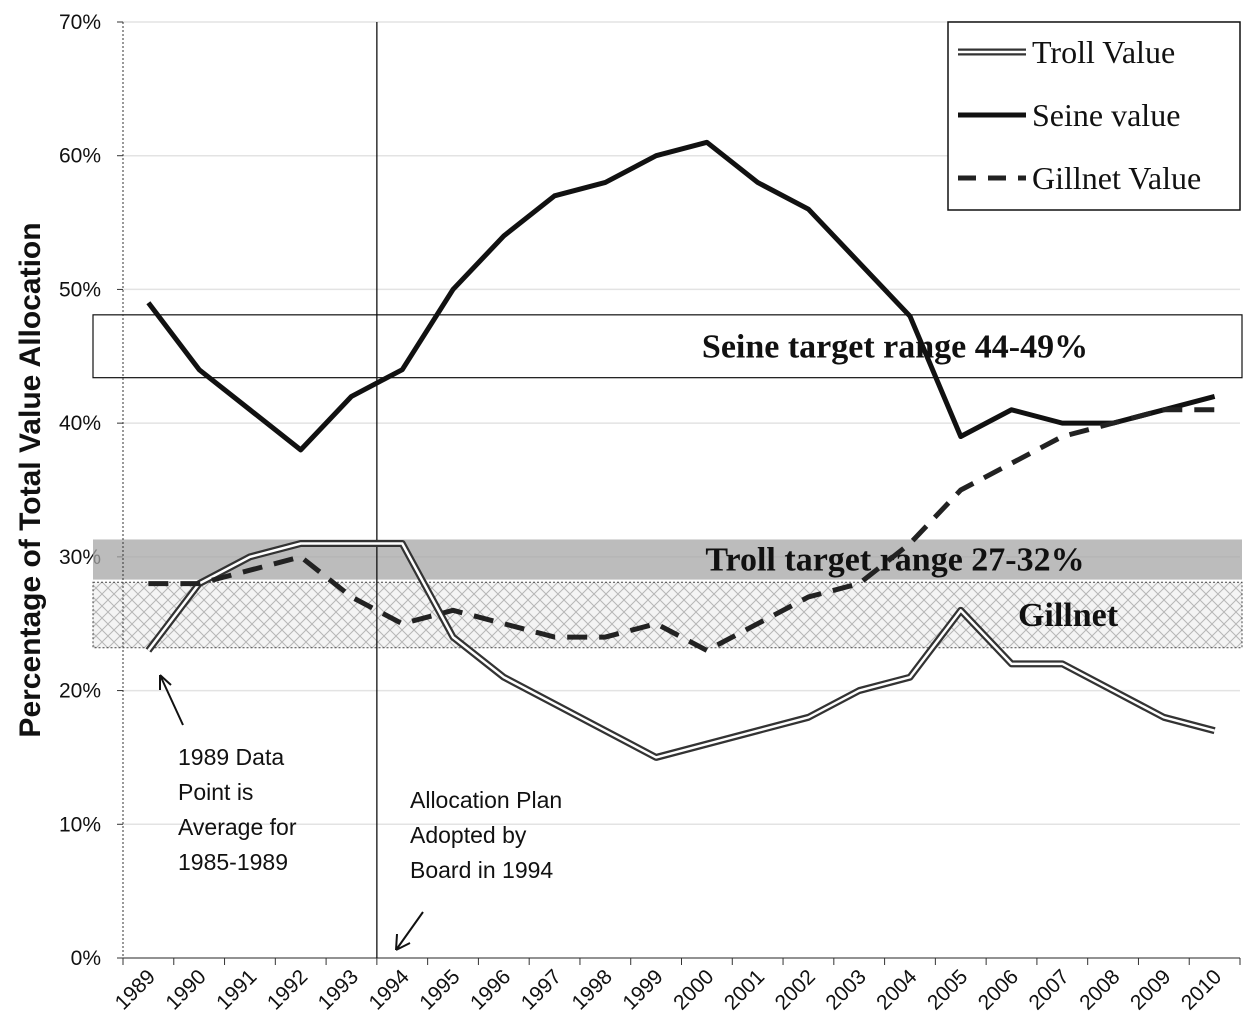 This screenshot has height=1031, width=1247. What do you see at coordinates (287, 989) in the screenshot?
I see `x-tick-label: 1992` at bounding box center [287, 989].